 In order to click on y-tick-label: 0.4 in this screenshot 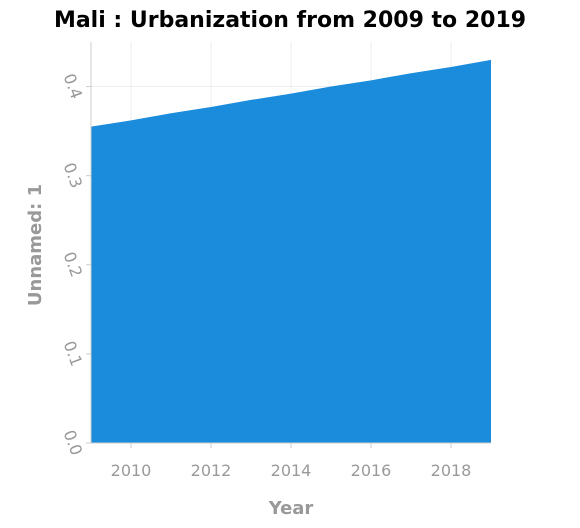, I will do `click(73, 86)`.